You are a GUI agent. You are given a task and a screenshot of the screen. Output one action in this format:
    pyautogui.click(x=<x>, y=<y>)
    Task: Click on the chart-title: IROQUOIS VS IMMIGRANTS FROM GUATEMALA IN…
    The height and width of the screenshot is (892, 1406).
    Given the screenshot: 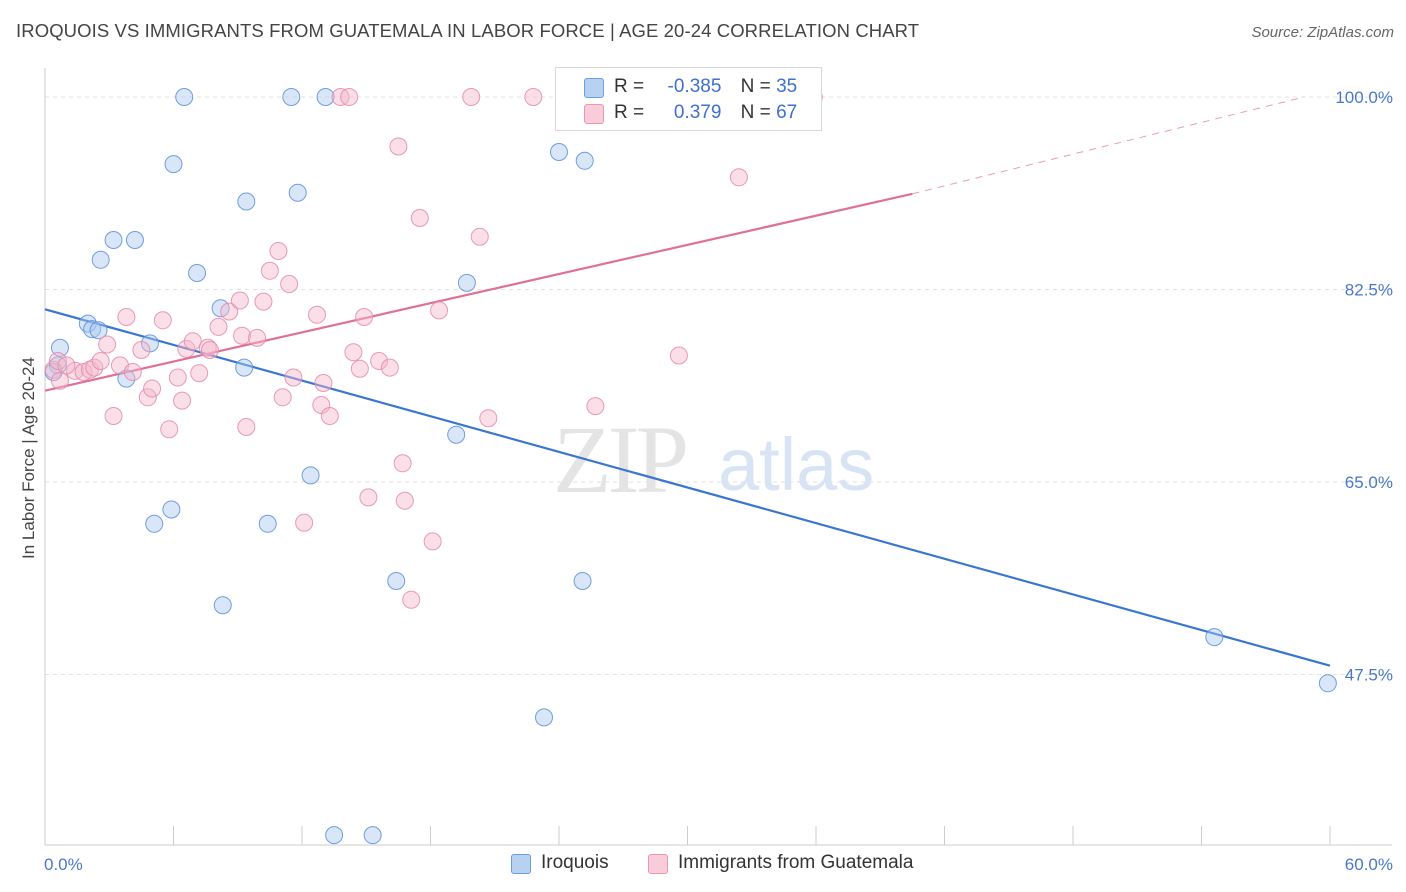 What is the action you would take?
    pyautogui.click(x=468, y=30)
    